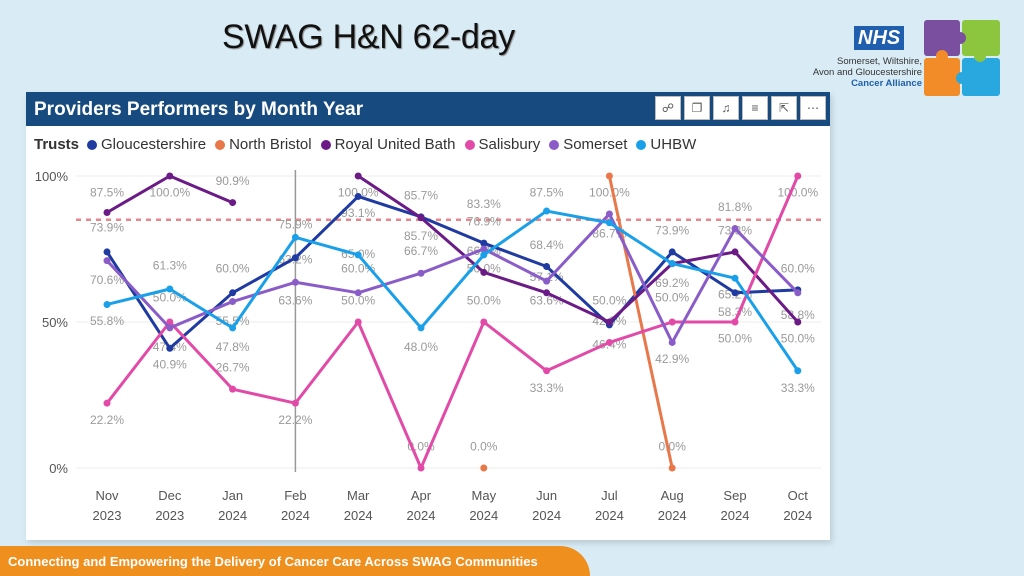 The height and width of the screenshot is (576, 1024). I want to click on x-tick-year: 2023, so click(107, 515).